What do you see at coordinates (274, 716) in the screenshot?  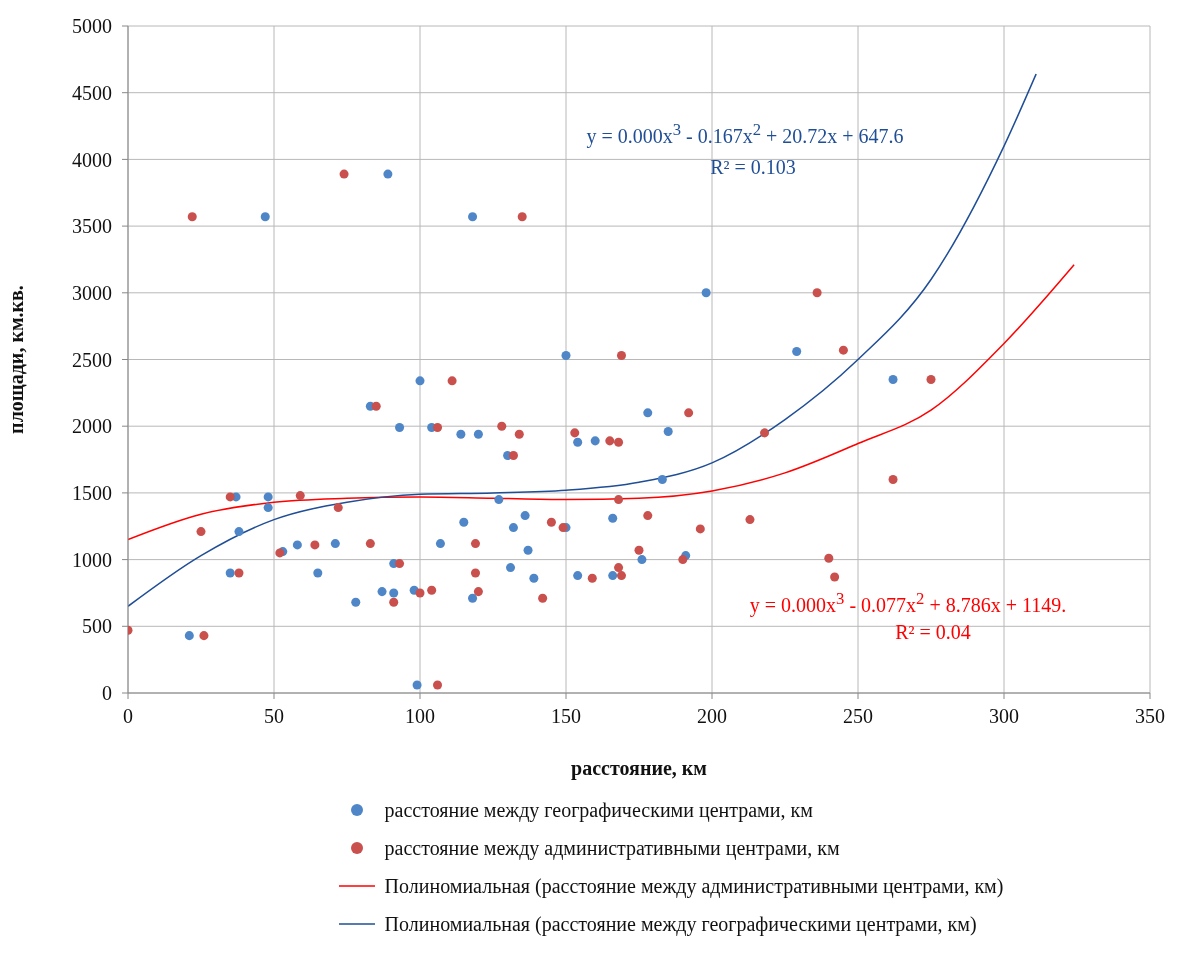 I see `x-tick-label: 50` at bounding box center [274, 716].